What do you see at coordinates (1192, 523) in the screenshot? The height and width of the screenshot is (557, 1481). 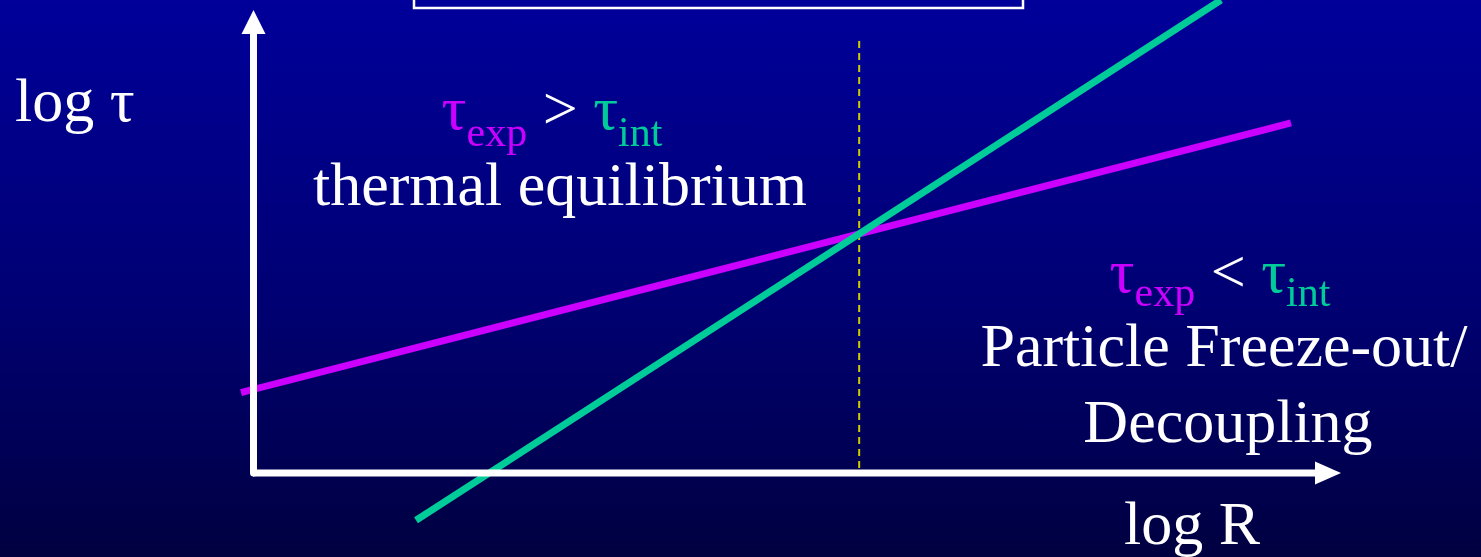 I see `x-axis-title: log R` at bounding box center [1192, 523].